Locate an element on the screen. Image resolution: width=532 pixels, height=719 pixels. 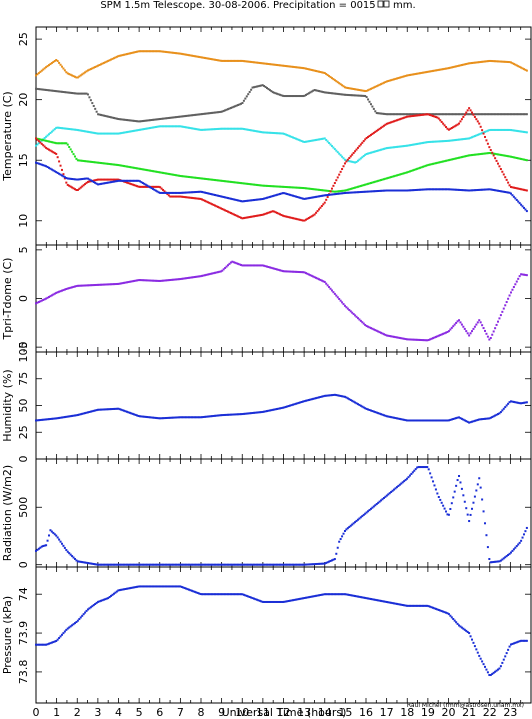
y-tick-label: 100 is located at coordinates (23, 352).